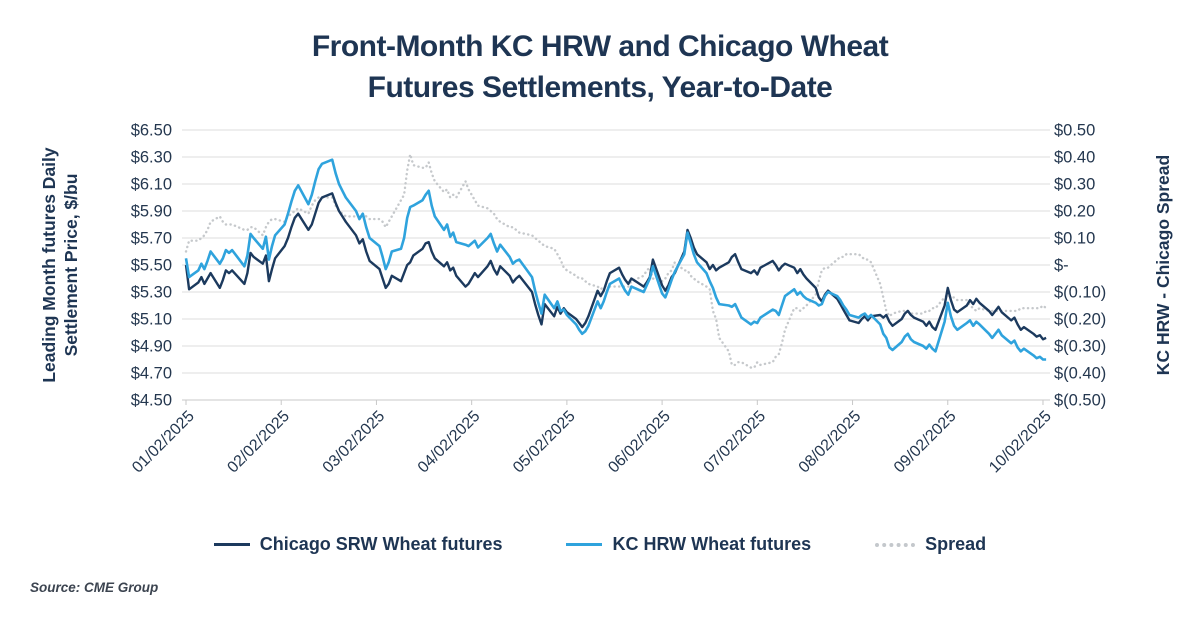 The width and height of the screenshot is (1200, 627). Describe the element at coordinates (584, 544) in the screenshot. I see `kc-hrw-line-swatch-icon` at that location.